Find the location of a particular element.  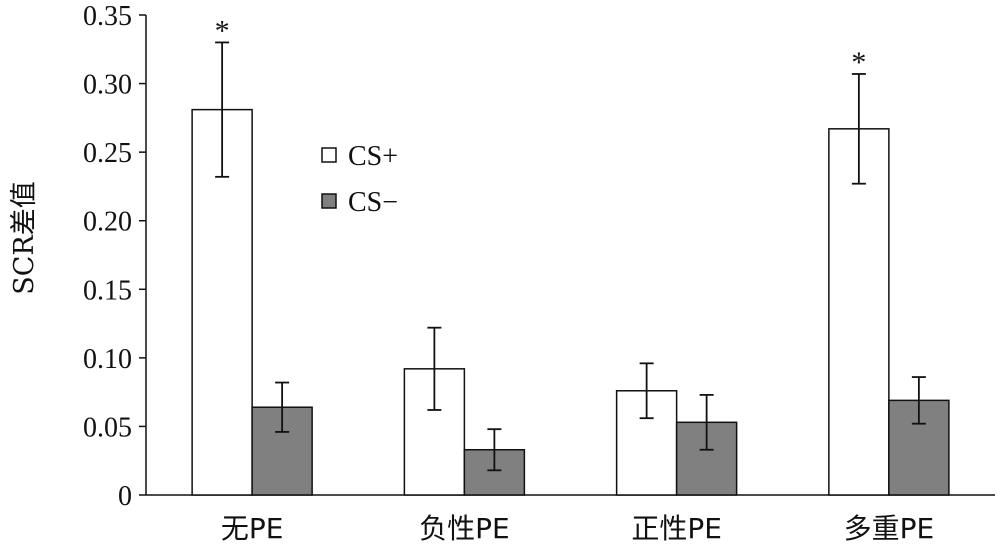

y-axis-title: SCR差值 is located at coordinates (24, 237).